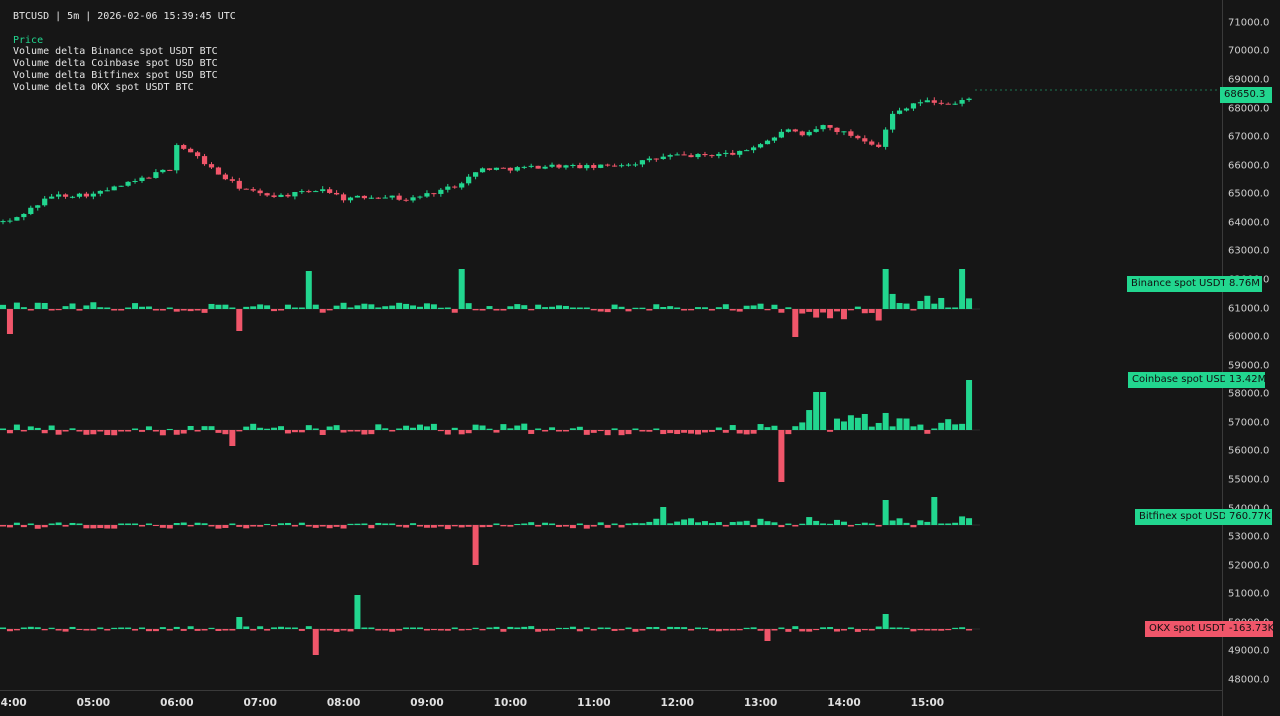  I want to click on time-axis, so click(611, 703).